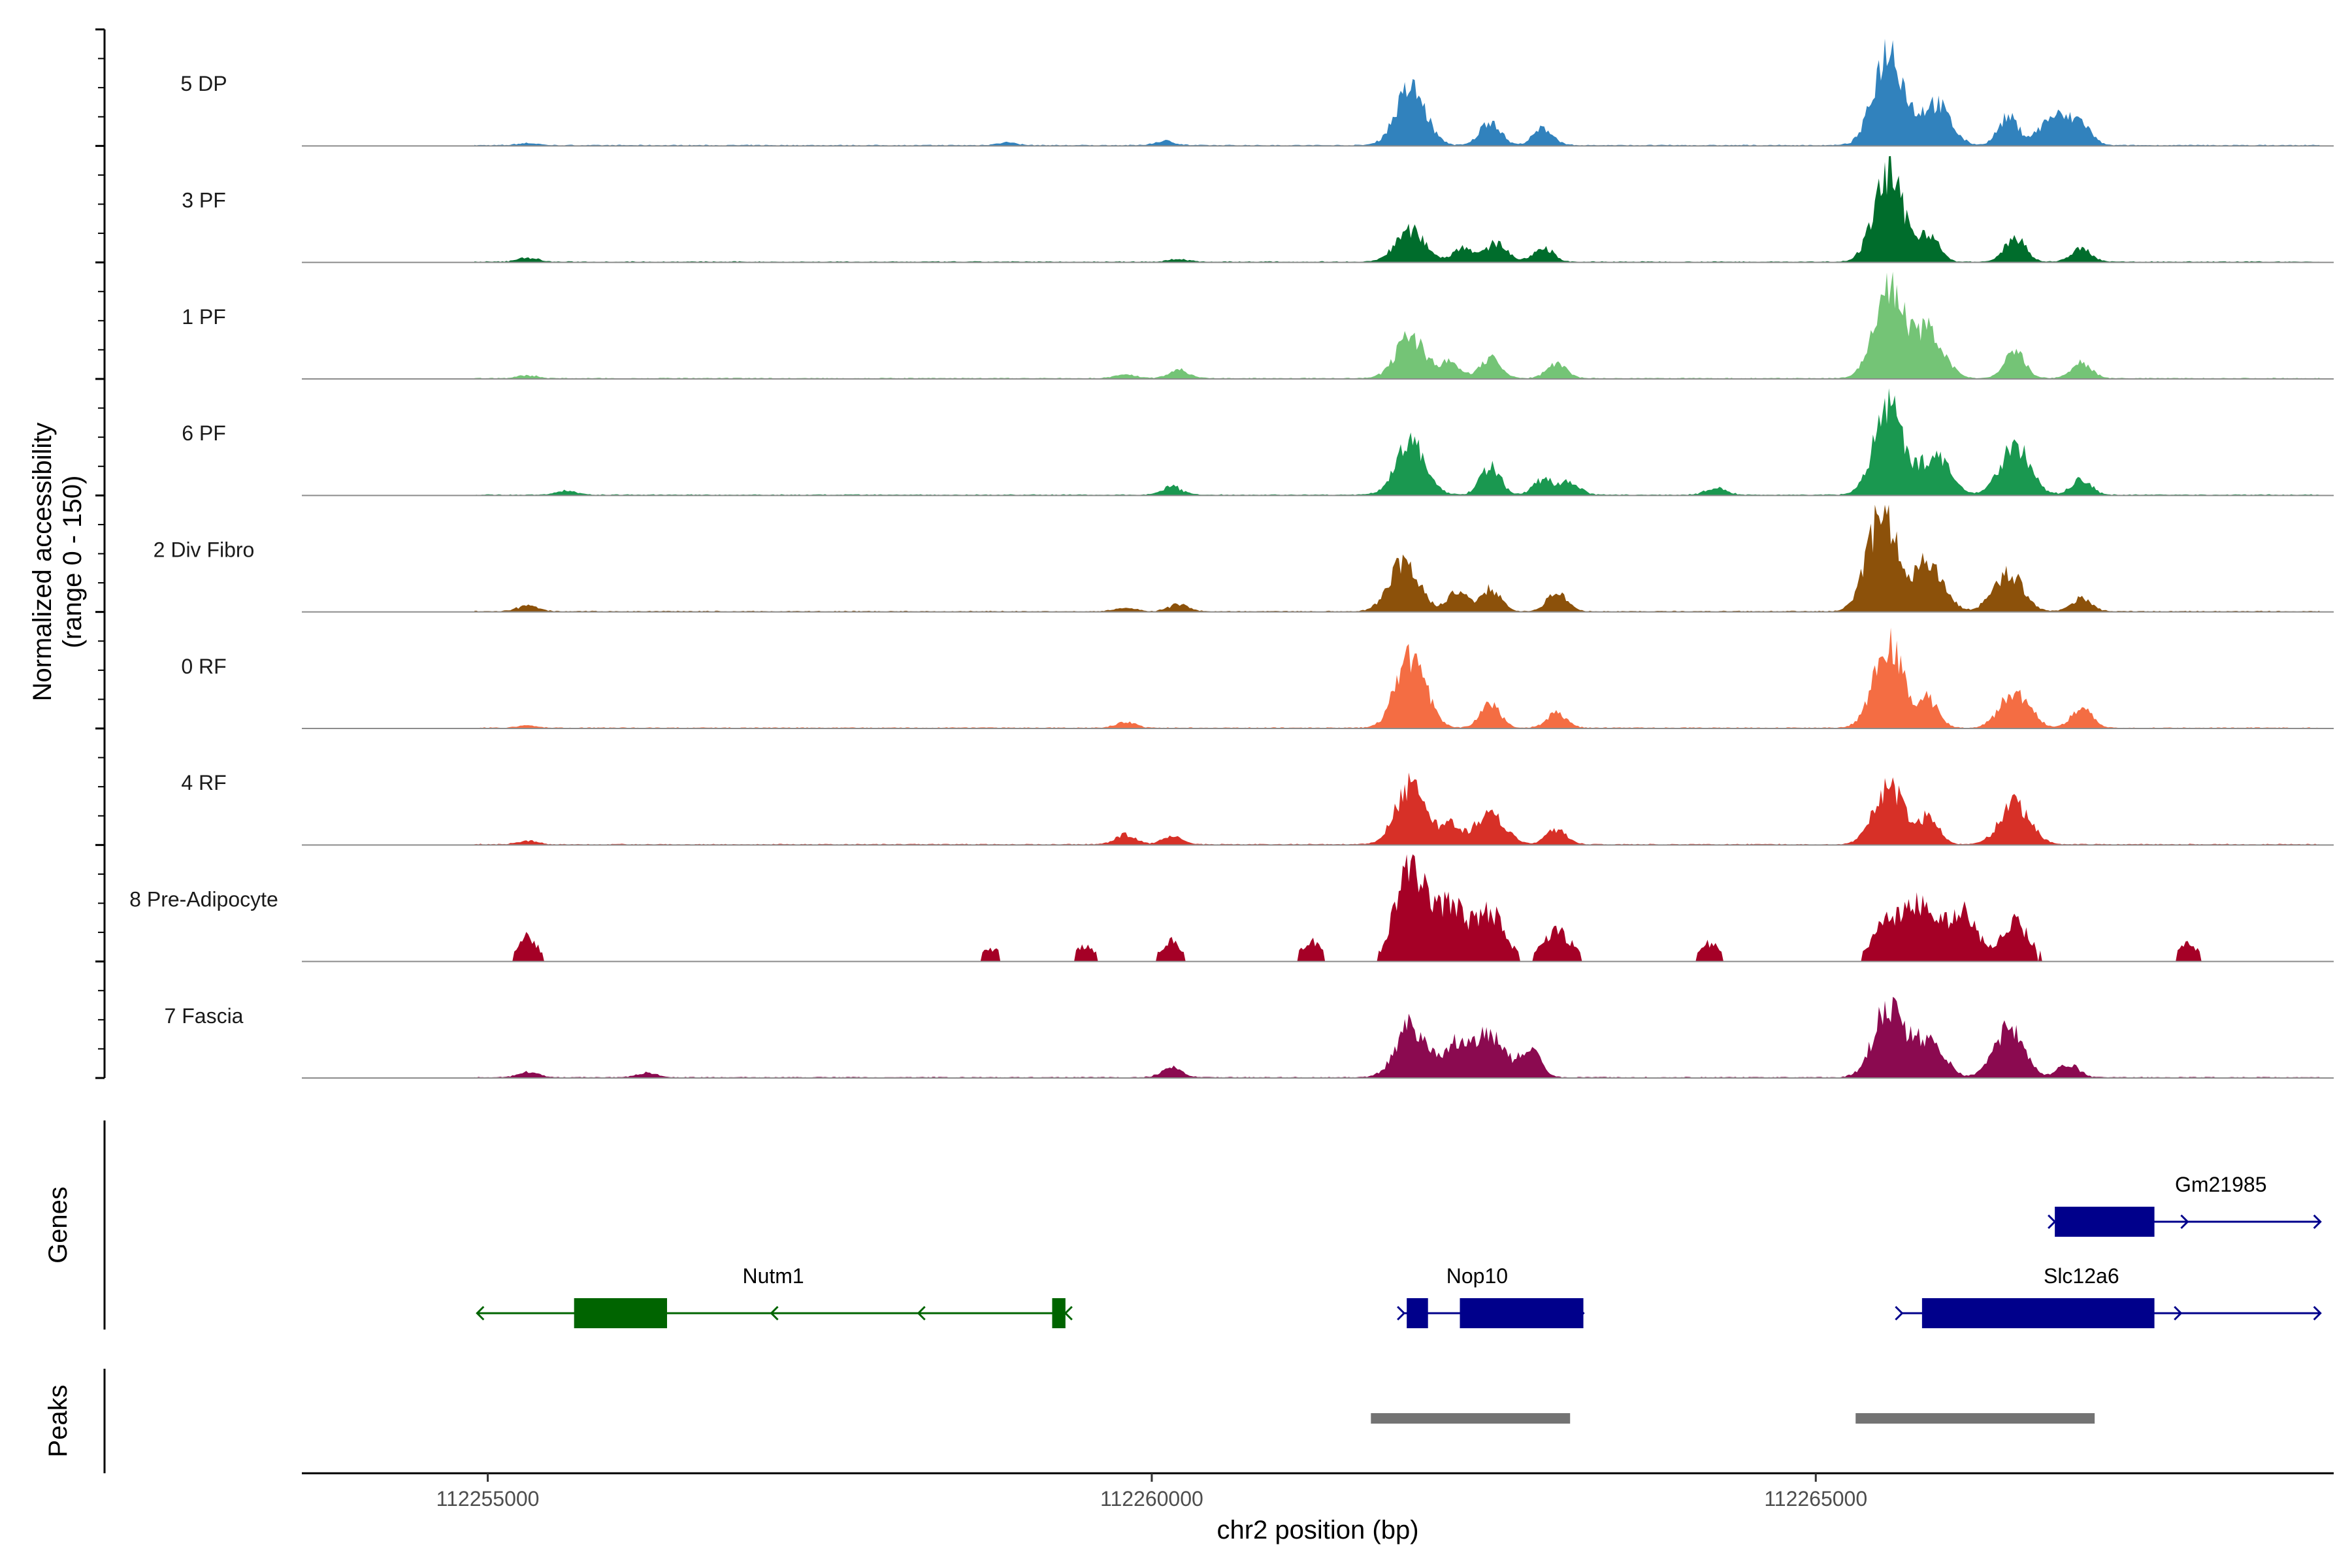 The width and height of the screenshot is (2352, 1568). Describe the element at coordinates (203, 899) in the screenshot. I see `track-label-7: 8 Pre-Adipocyte` at that location.